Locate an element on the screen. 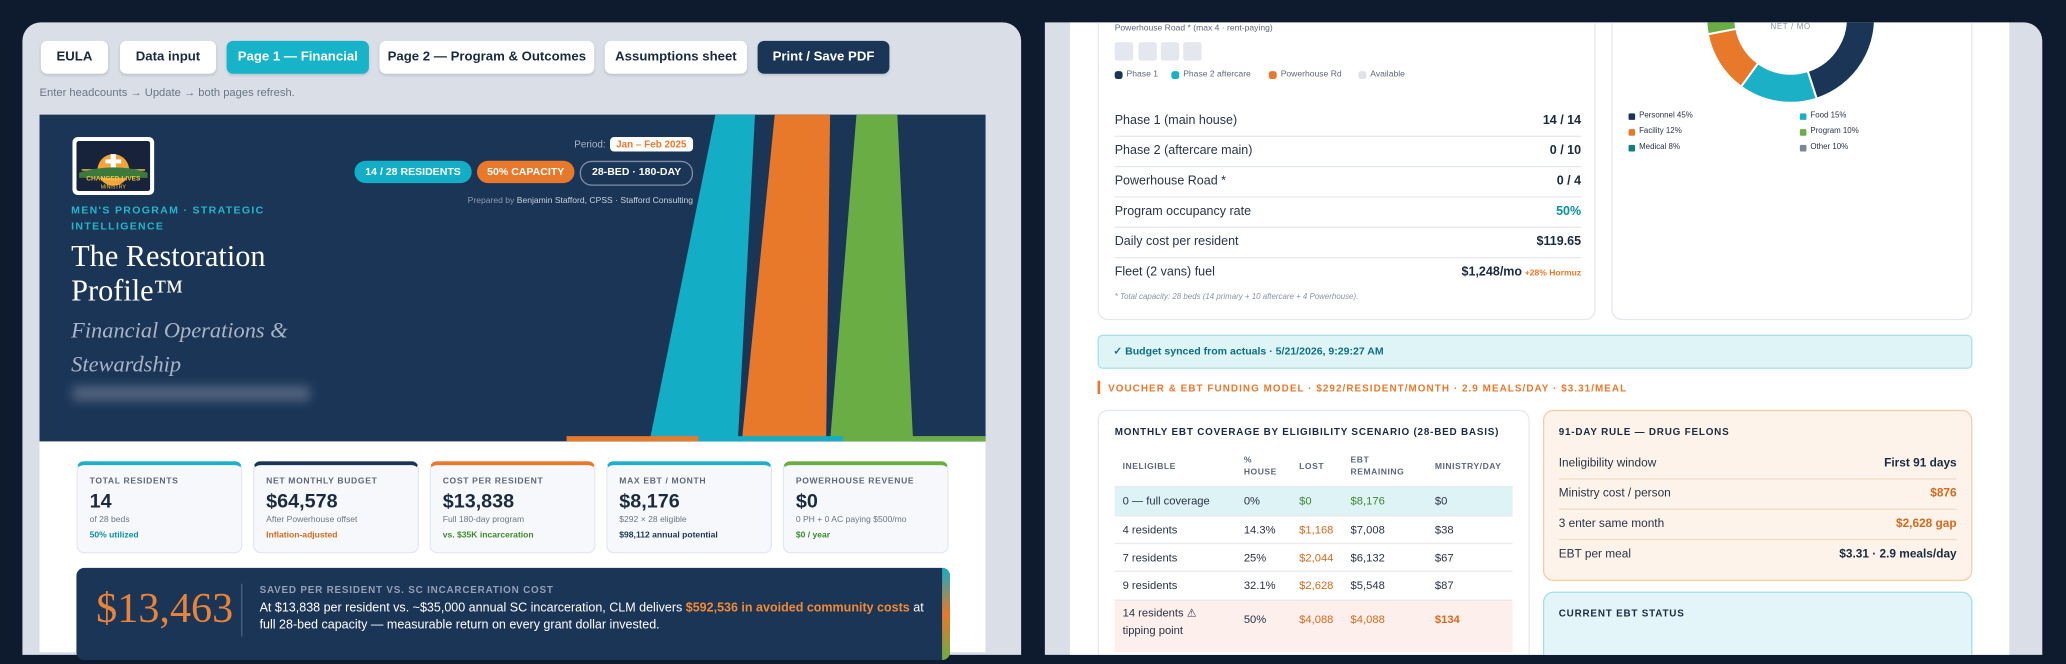 Image resolution: width=2066 pixels, height=664 pixels. table-cell: 32.1% is located at coordinates (1259, 585).